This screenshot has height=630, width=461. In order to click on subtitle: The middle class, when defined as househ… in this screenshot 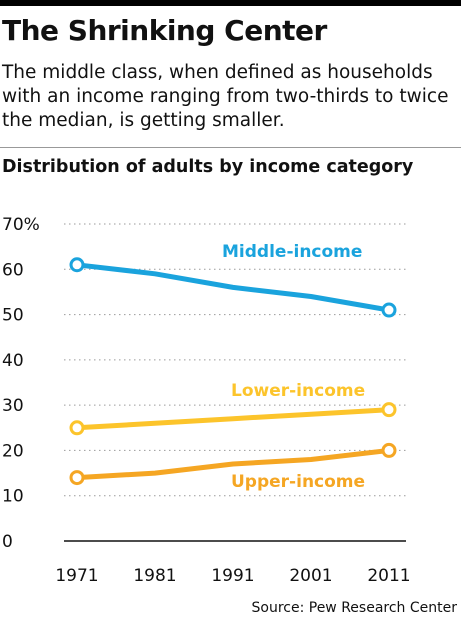, I will do `click(225, 96)`.